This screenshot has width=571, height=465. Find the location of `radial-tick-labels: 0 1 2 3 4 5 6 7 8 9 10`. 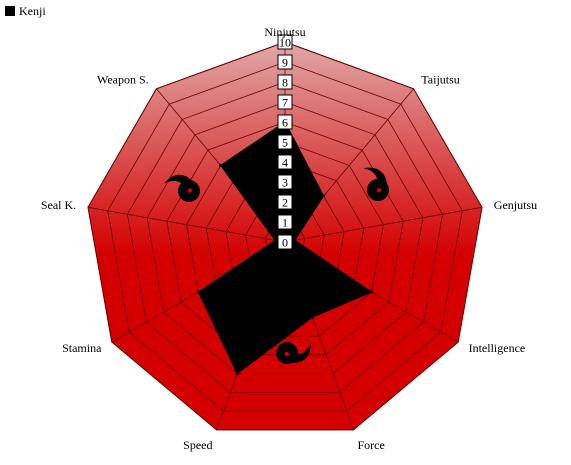

radial-tick-labels: 0 1 2 3 4 5 6 7 8 9 10 is located at coordinates (285, 142).